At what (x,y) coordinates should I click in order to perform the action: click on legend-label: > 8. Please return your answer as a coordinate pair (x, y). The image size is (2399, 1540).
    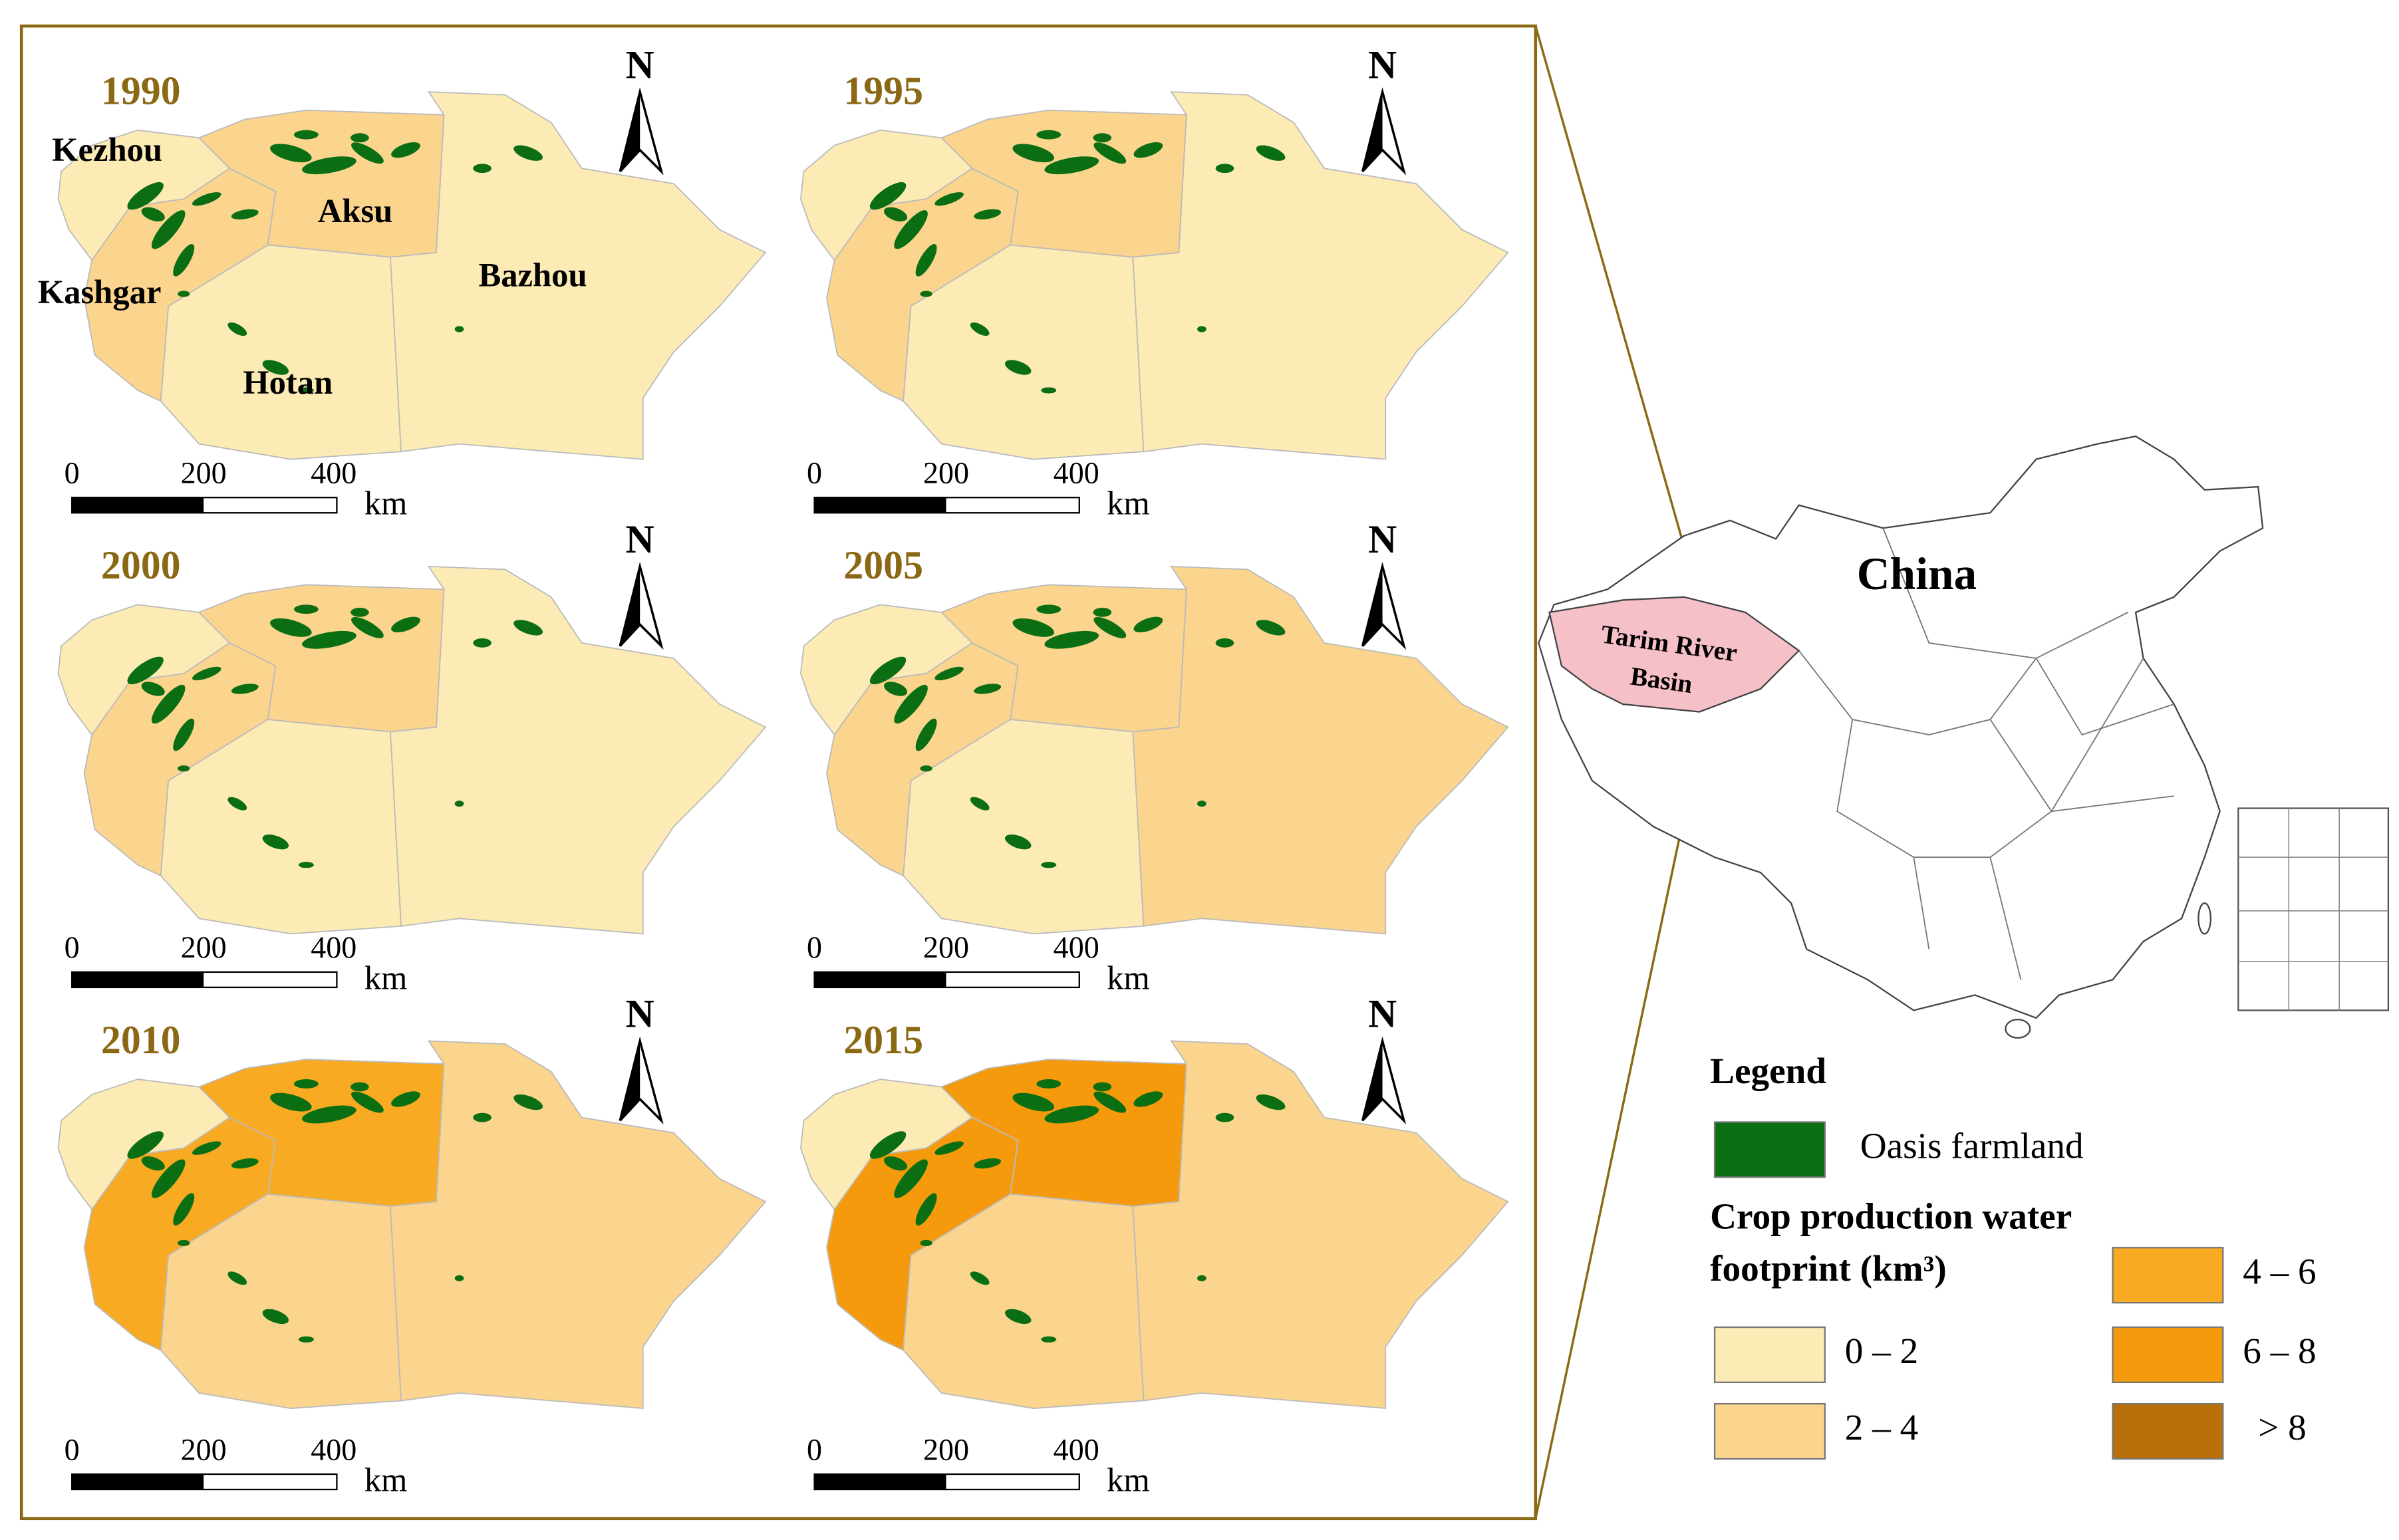
    Looking at the image, I should click on (2282, 1427).